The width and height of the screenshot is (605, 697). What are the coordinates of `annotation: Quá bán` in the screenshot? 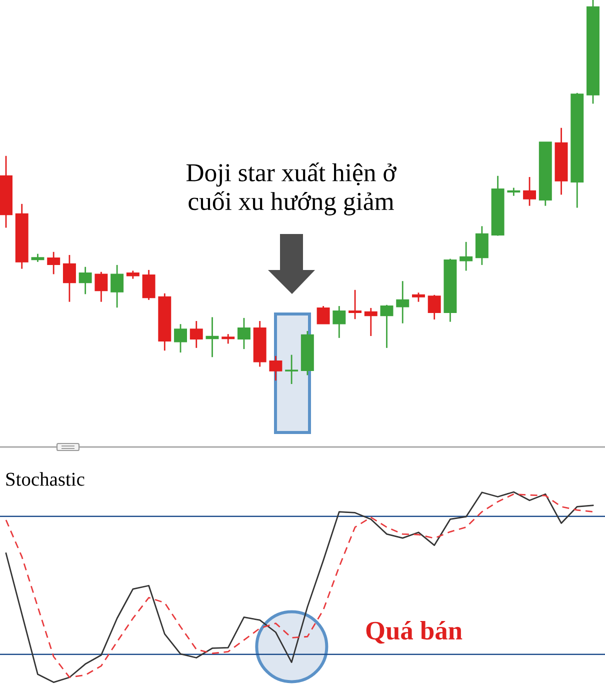 It's located at (414, 632).